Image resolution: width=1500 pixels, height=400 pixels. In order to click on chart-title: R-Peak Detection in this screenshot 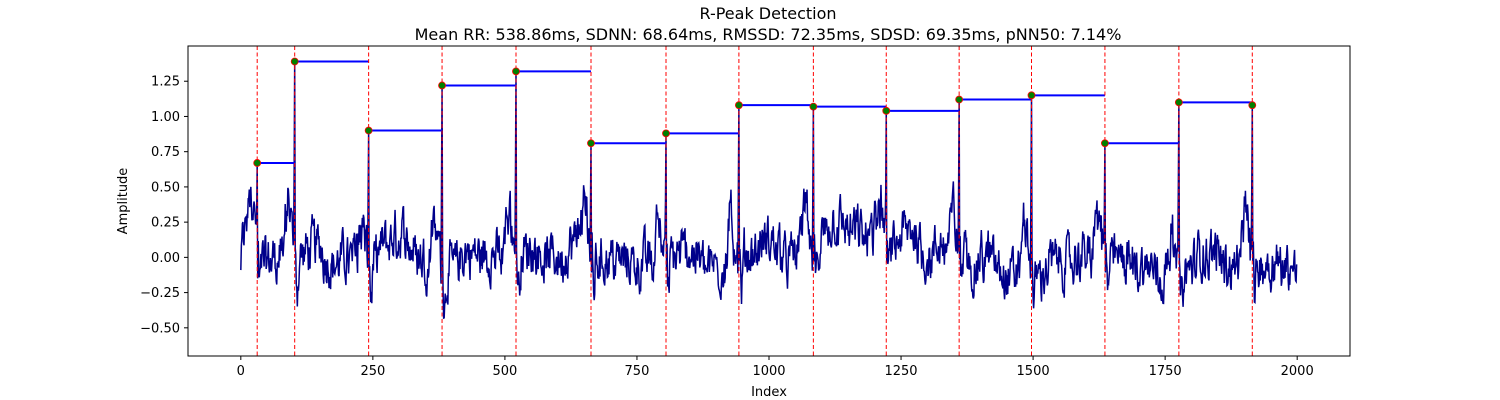, I will do `click(767, 13)`.